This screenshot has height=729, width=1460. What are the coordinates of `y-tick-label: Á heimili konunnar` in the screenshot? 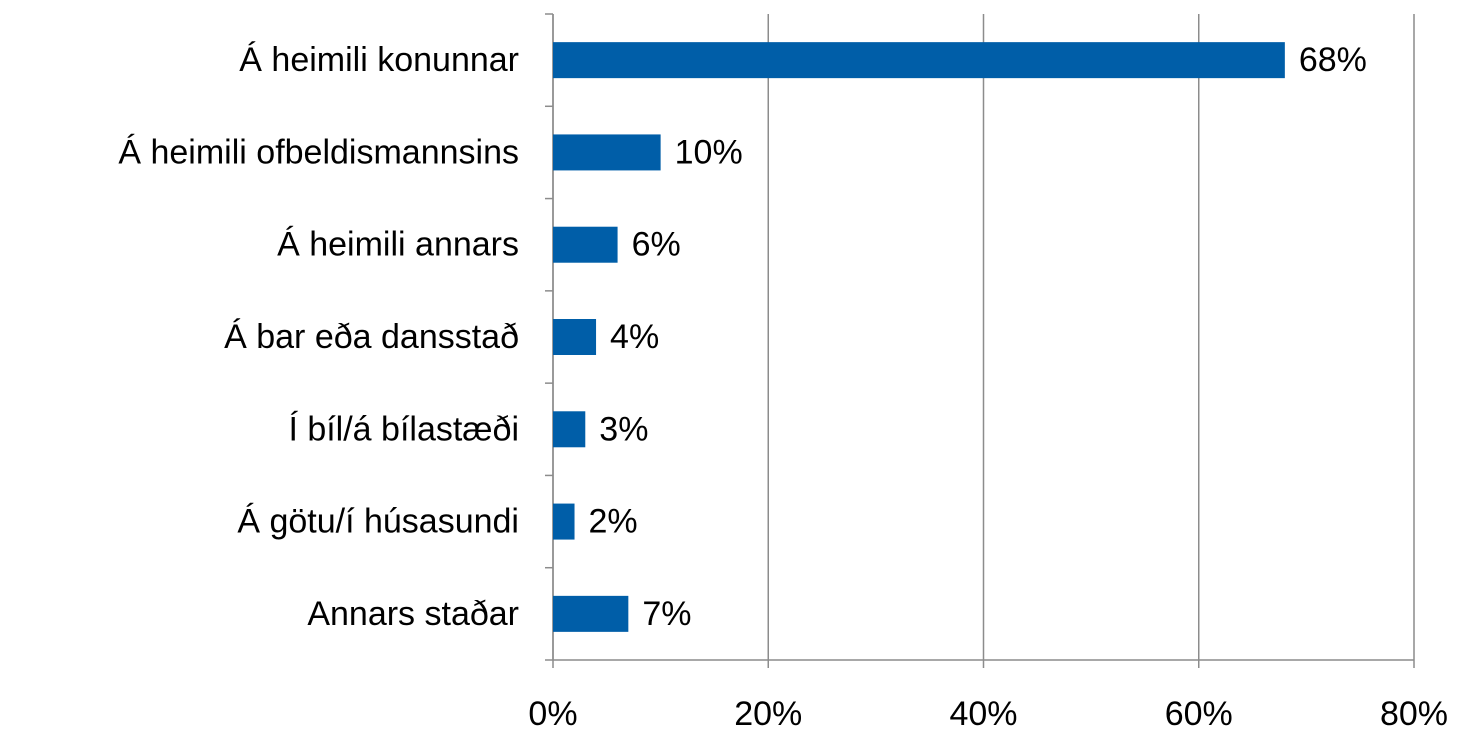 It's located at (379, 60).